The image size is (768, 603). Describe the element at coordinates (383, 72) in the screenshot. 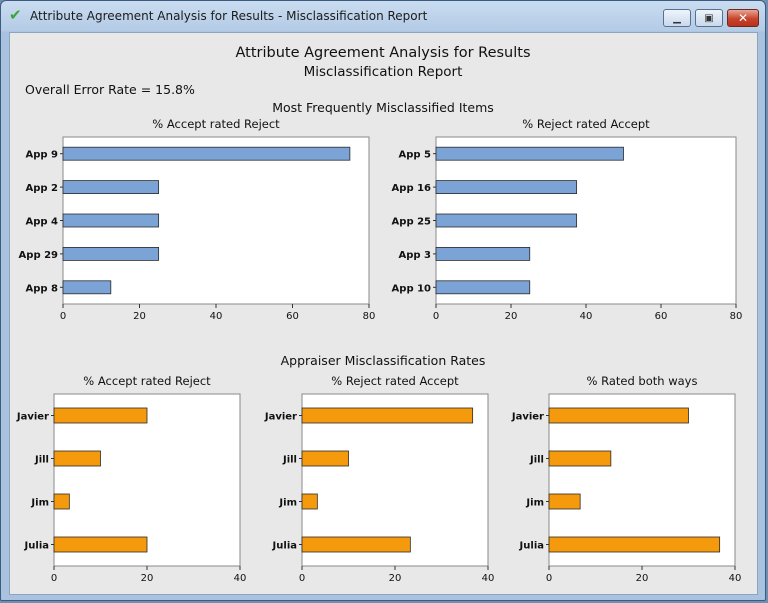

I see `report-subtitle: Misclassification Report` at that location.